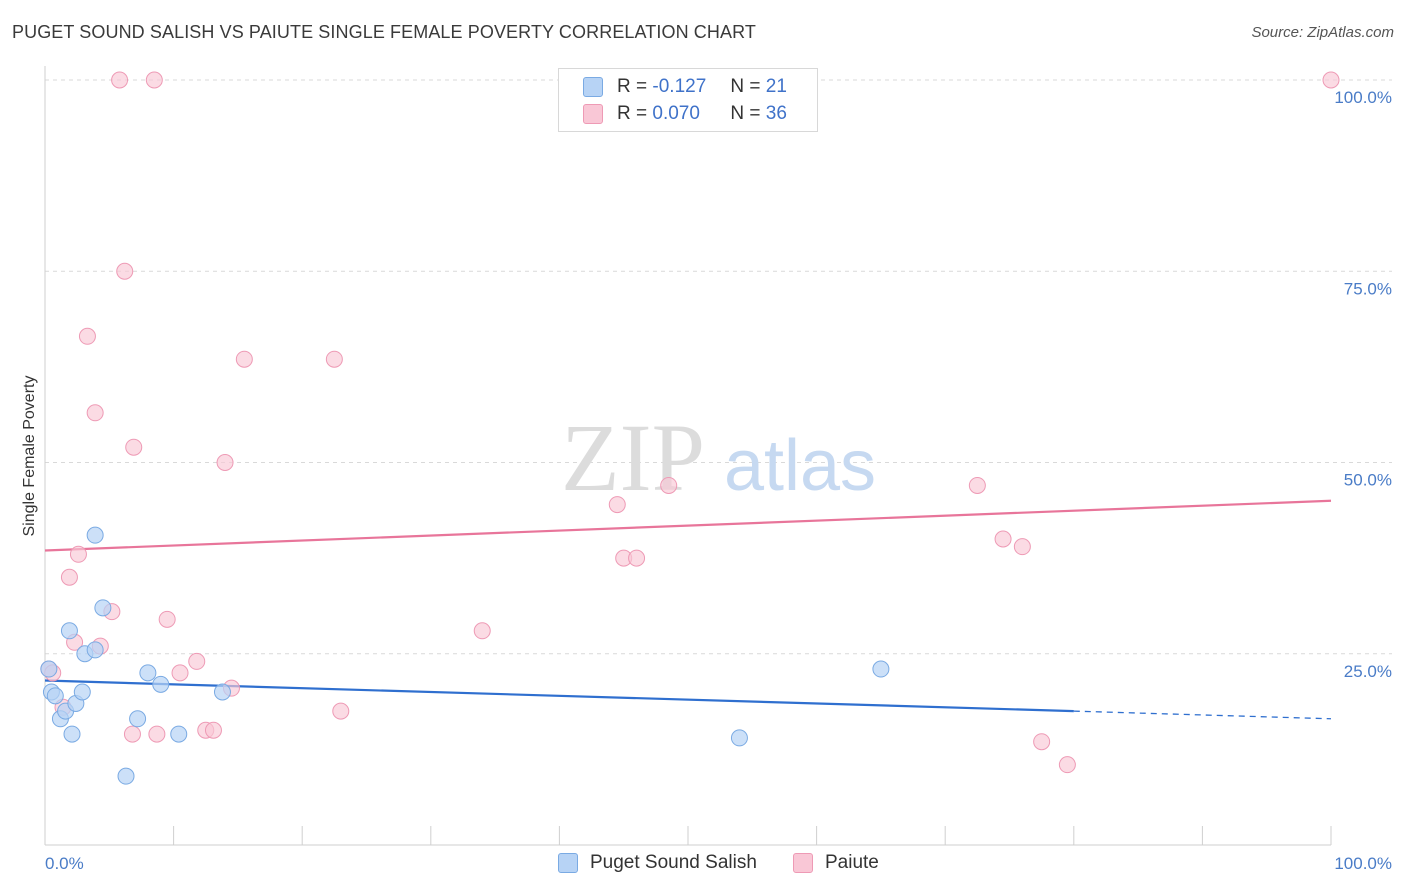  Describe the element at coordinates (776, 86) in the screenshot. I see `legend-n-value: 21` at that location.